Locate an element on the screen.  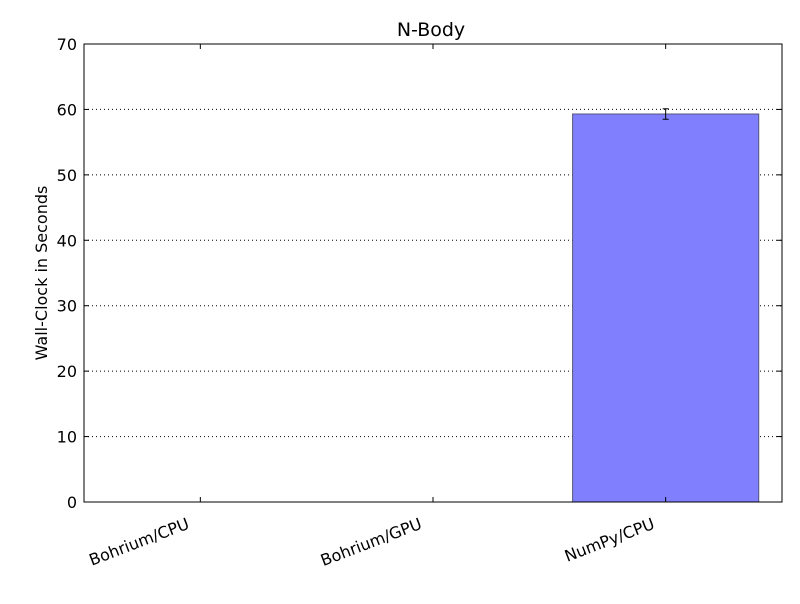
y-tick-label: 60 is located at coordinates (67, 109).